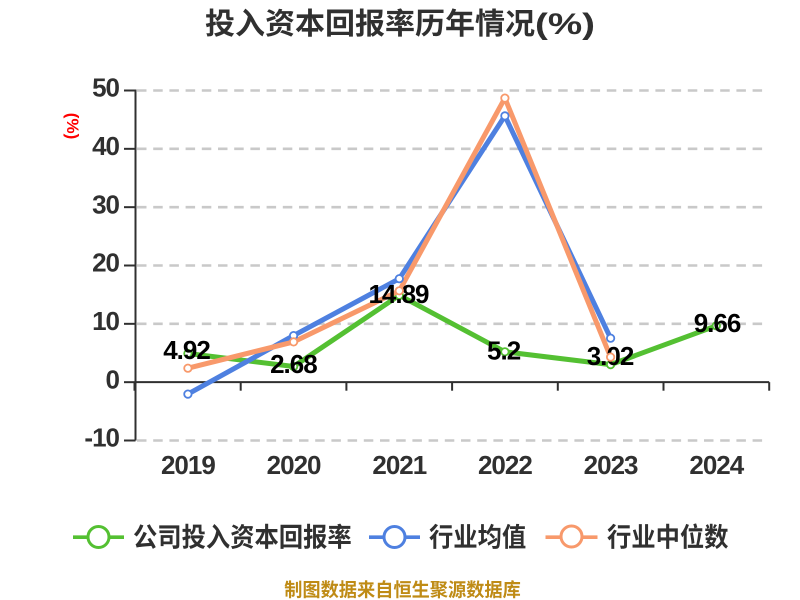 The image size is (800, 600). What do you see at coordinates (504, 351) in the screenshot?
I see `svg-text: 5.2` at bounding box center [504, 351].